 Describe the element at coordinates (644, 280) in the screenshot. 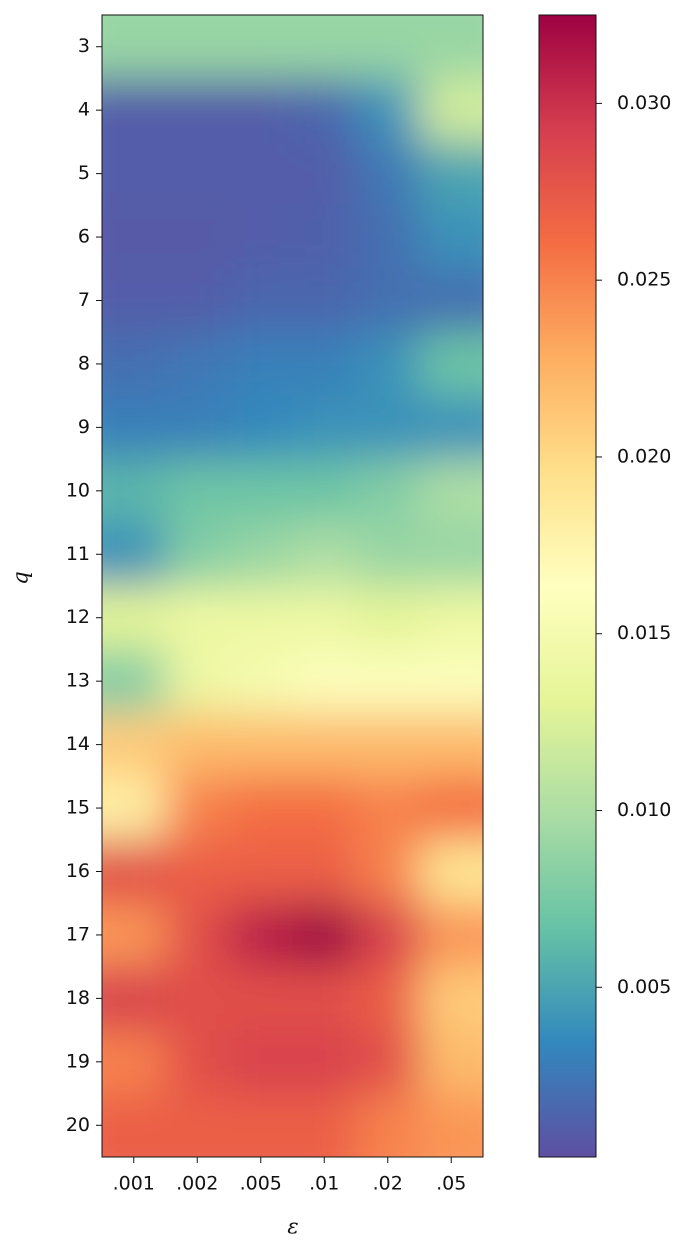

I see `colorbar-tick-label: 0.025` at that location.